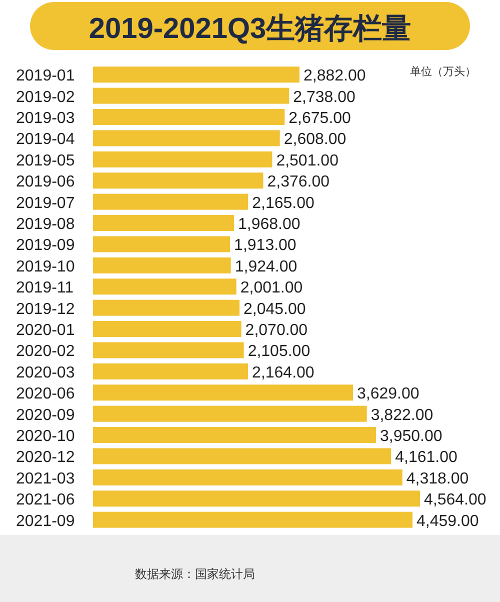 Image resolution: width=500 pixels, height=602 pixels. What do you see at coordinates (276, 330) in the screenshot?
I see `data-label: 2,070.00` at bounding box center [276, 330].